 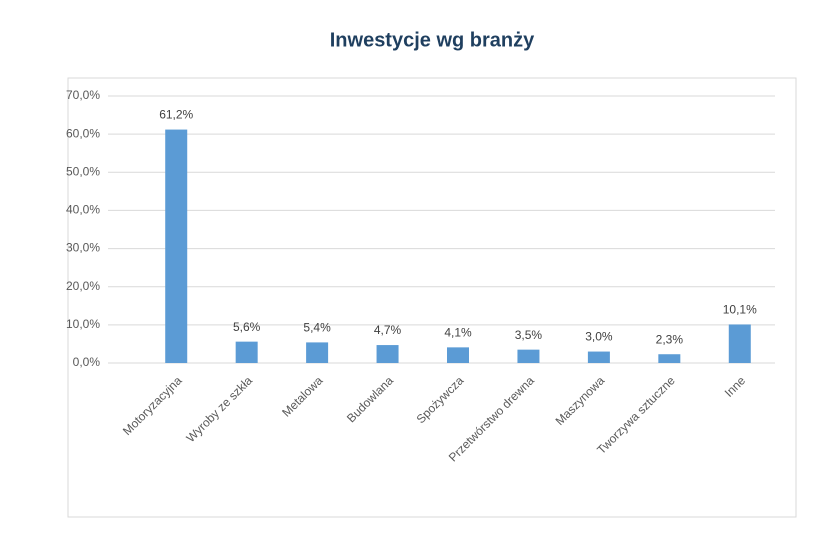 What do you see at coordinates (432, 40) in the screenshot?
I see `chart-title: Inwestycje wg branży` at bounding box center [432, 40].